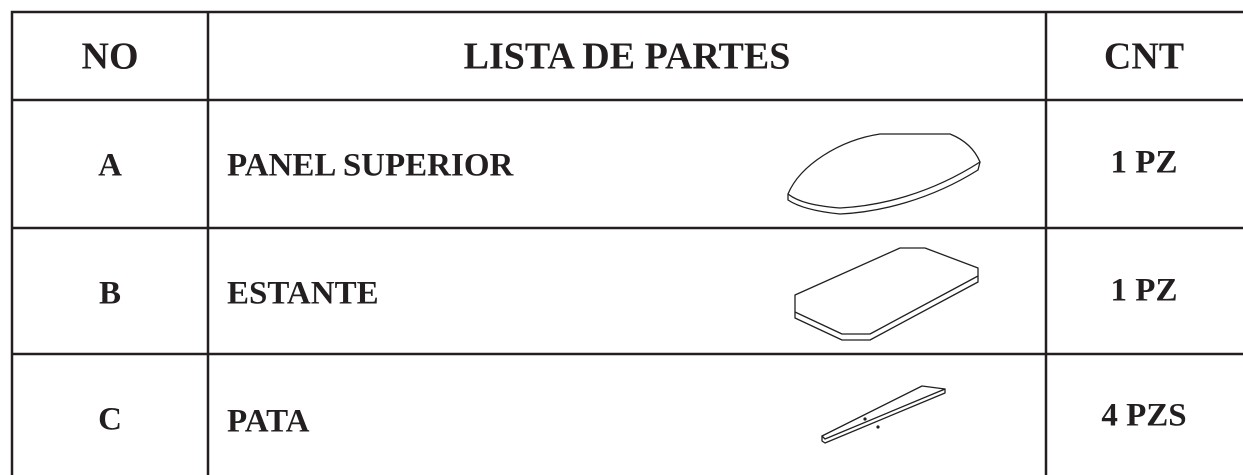 This screenshot has height=475, width=1243. What do you see at coordinates (110, 57) in the screenshot?
I see `header-cell: NO` at bounding box center [110, 57].